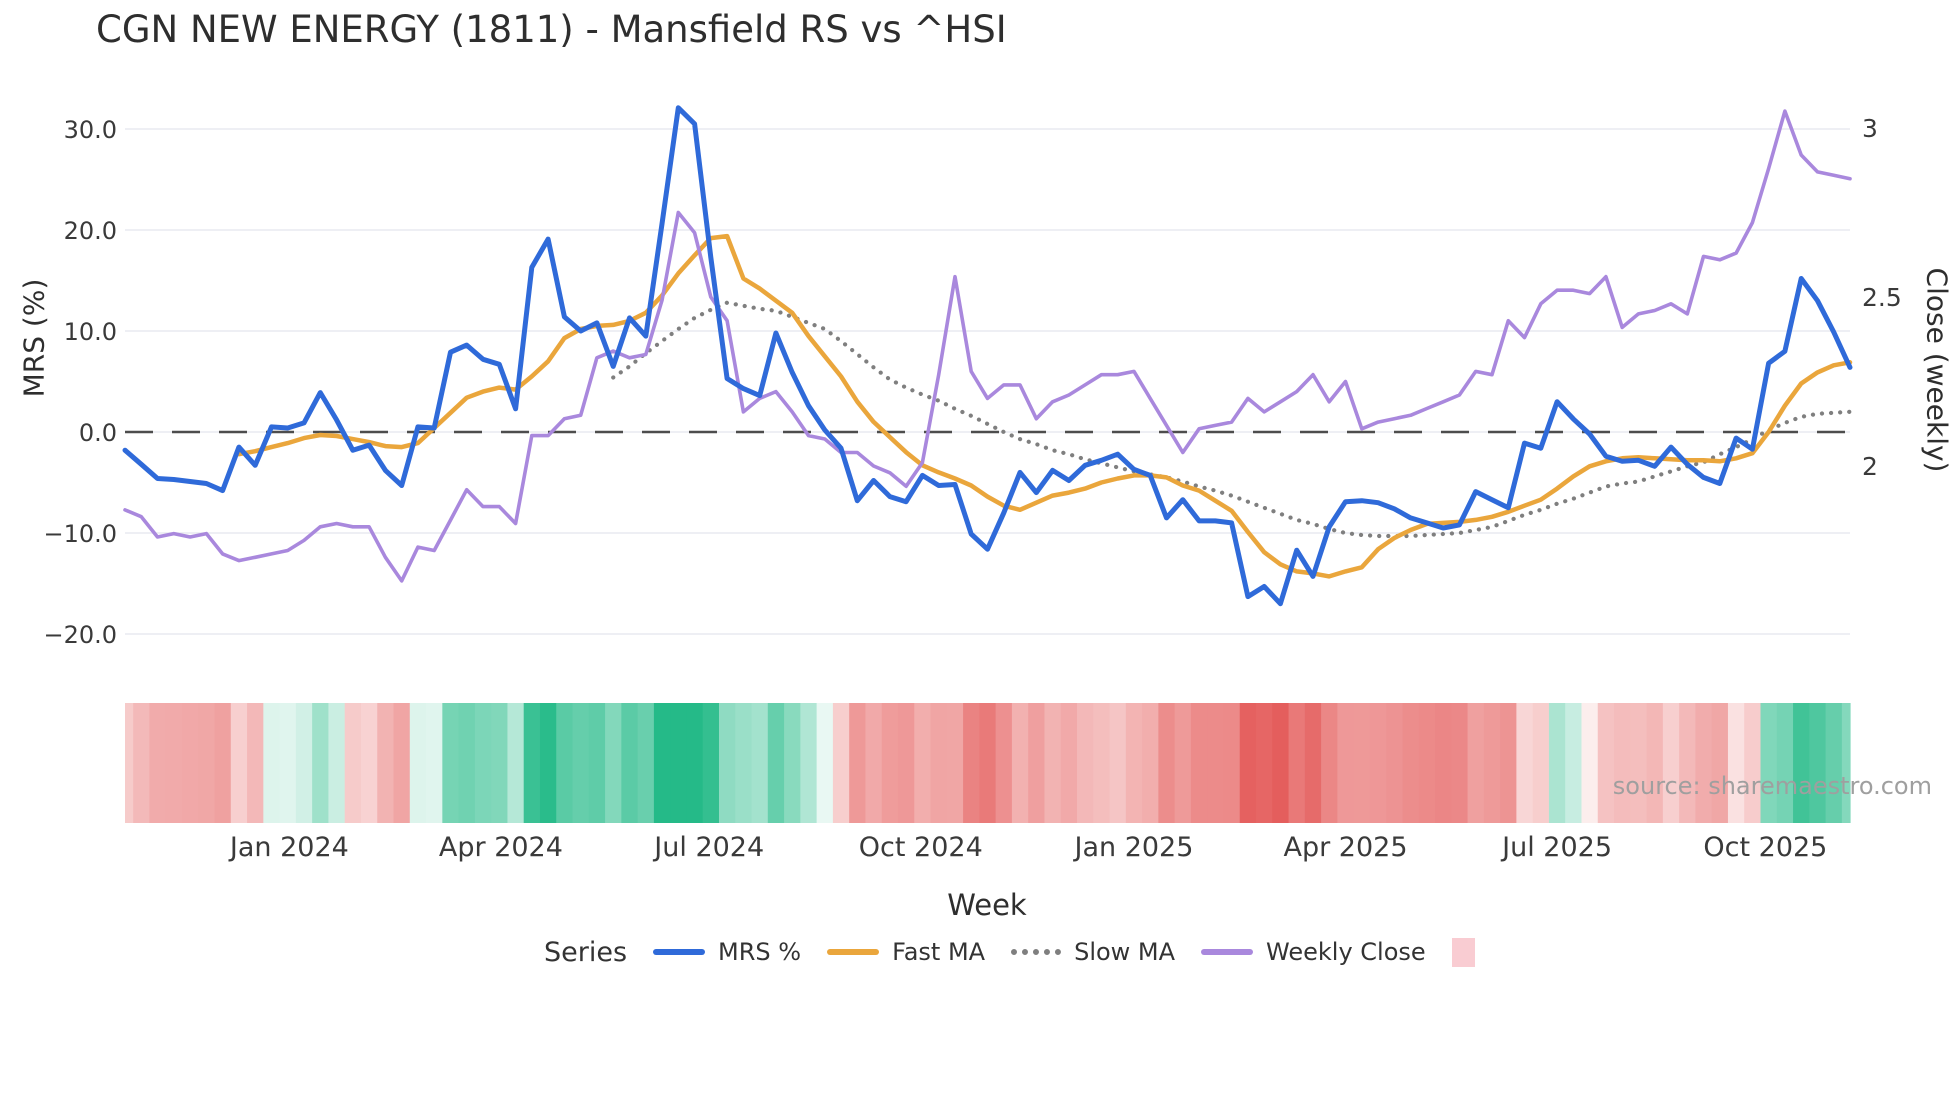  I want to click on y-left-tick-label: −20.0, so click(80, 635).